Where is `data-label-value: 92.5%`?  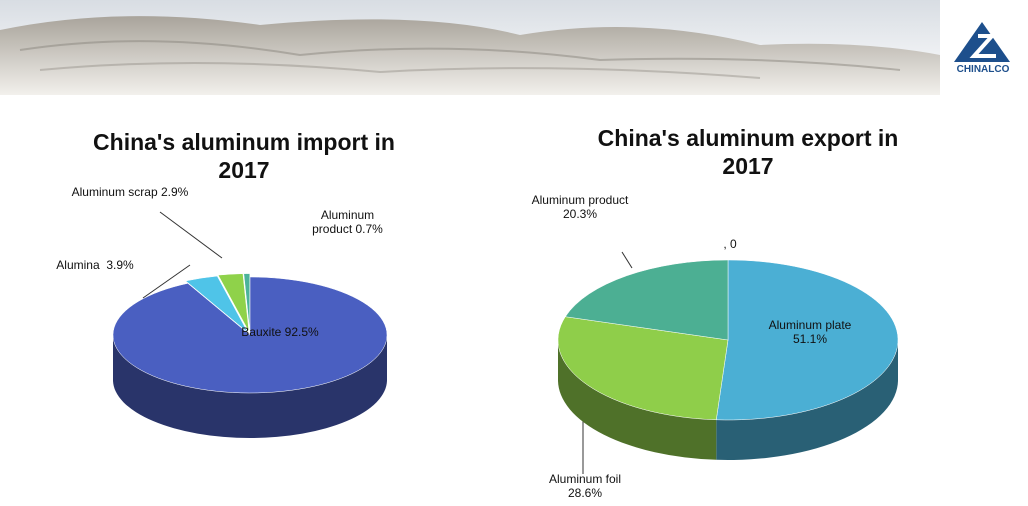
data-label-value: 92.5% is located at coordinates (301, 332).